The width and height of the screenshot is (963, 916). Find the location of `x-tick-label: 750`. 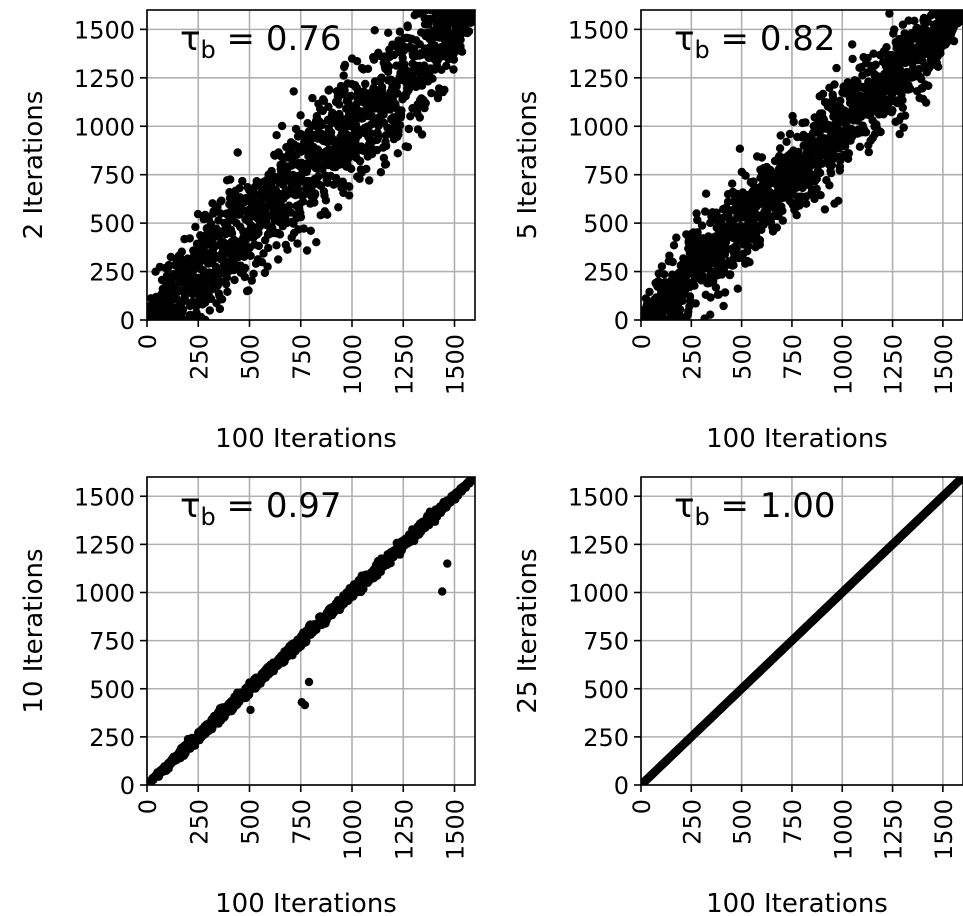

x-tick-label: 750 is located at coordinates (302, 822).